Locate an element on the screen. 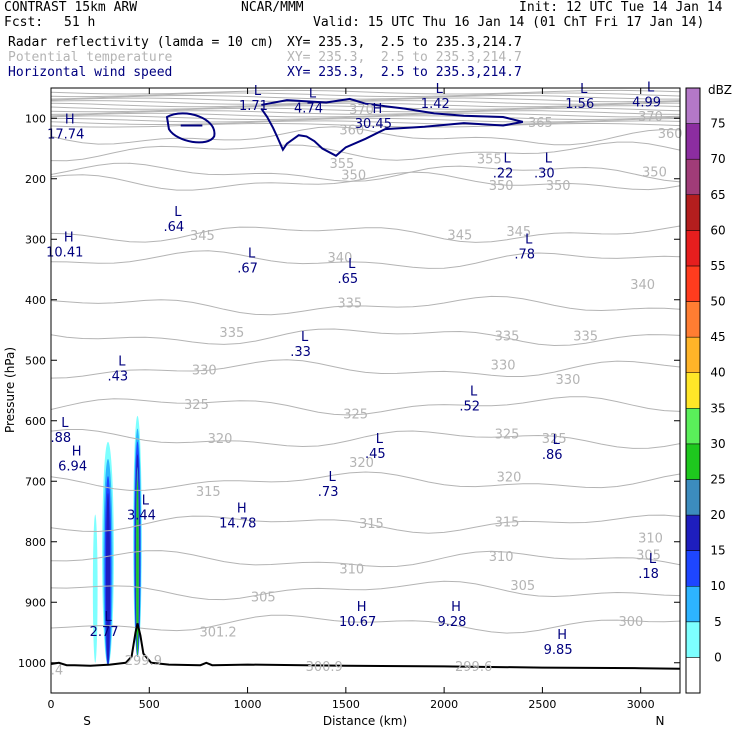 This screenshot has height=740, width=740. y-tick-label: 900 is located at coordinates (35, 602).